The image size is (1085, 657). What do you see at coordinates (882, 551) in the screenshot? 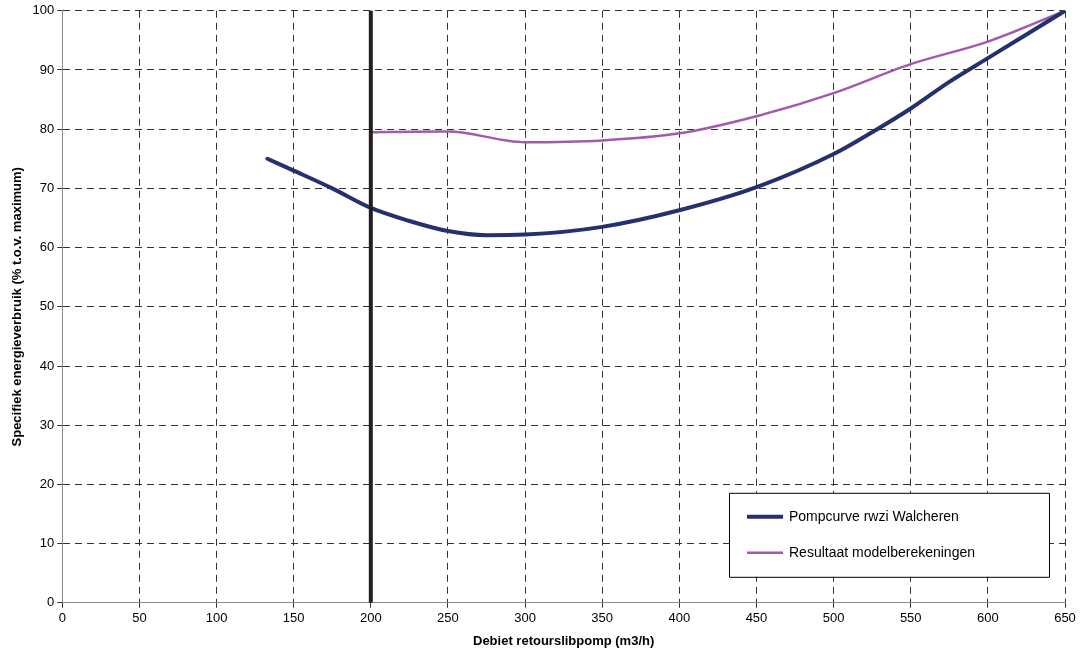
I see `legend-label: Resultaat modelberekeningen` at bounding box center [882, 551].